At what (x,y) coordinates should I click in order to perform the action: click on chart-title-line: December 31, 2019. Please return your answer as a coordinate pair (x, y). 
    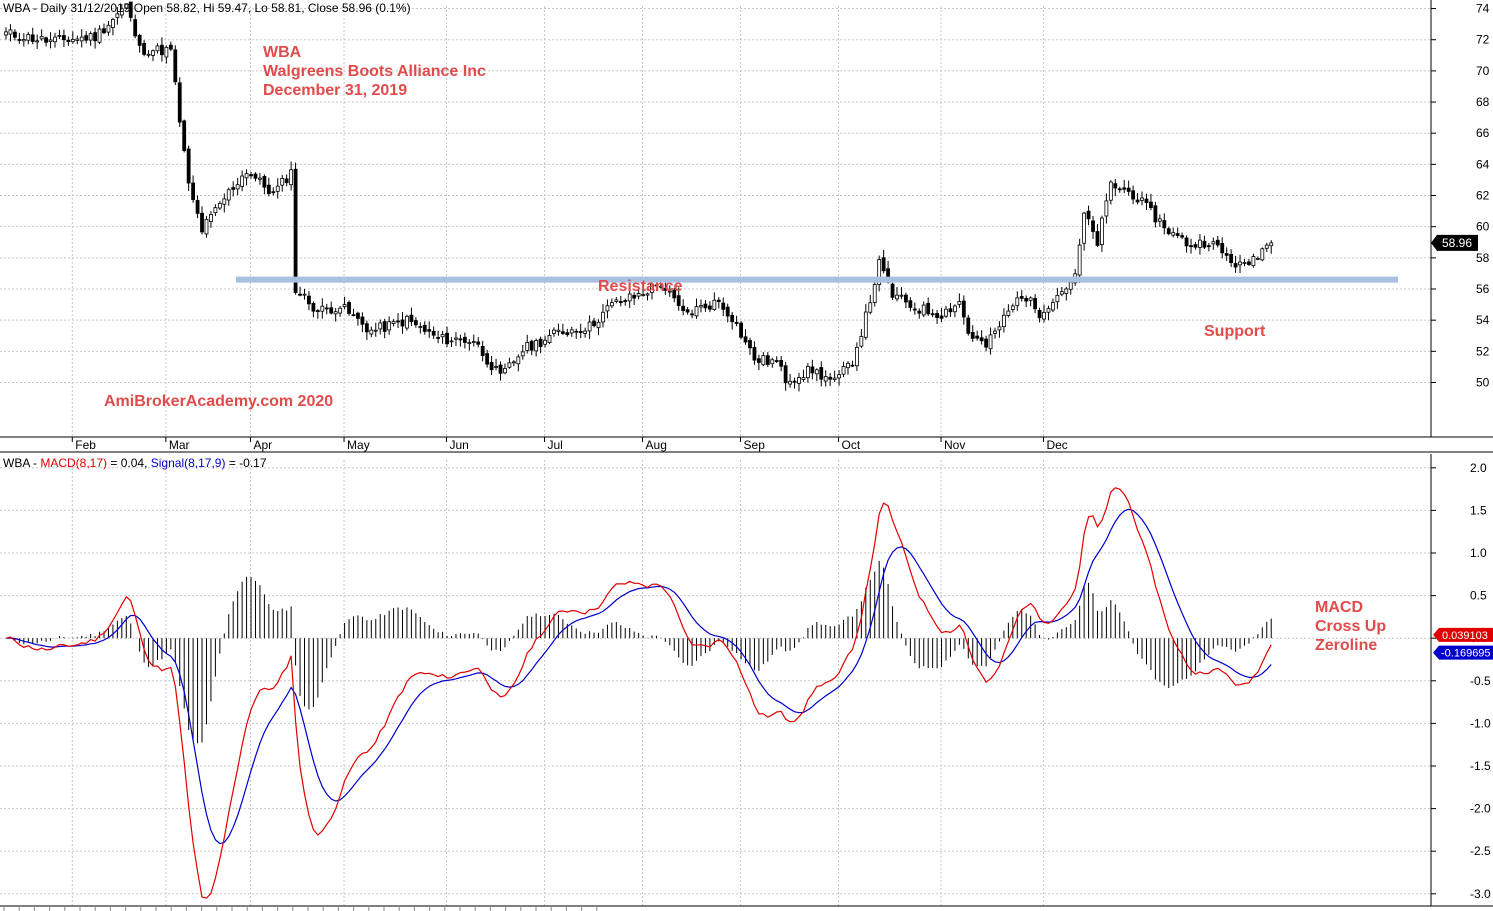
    Looking at the image, I should click on (335, 90).